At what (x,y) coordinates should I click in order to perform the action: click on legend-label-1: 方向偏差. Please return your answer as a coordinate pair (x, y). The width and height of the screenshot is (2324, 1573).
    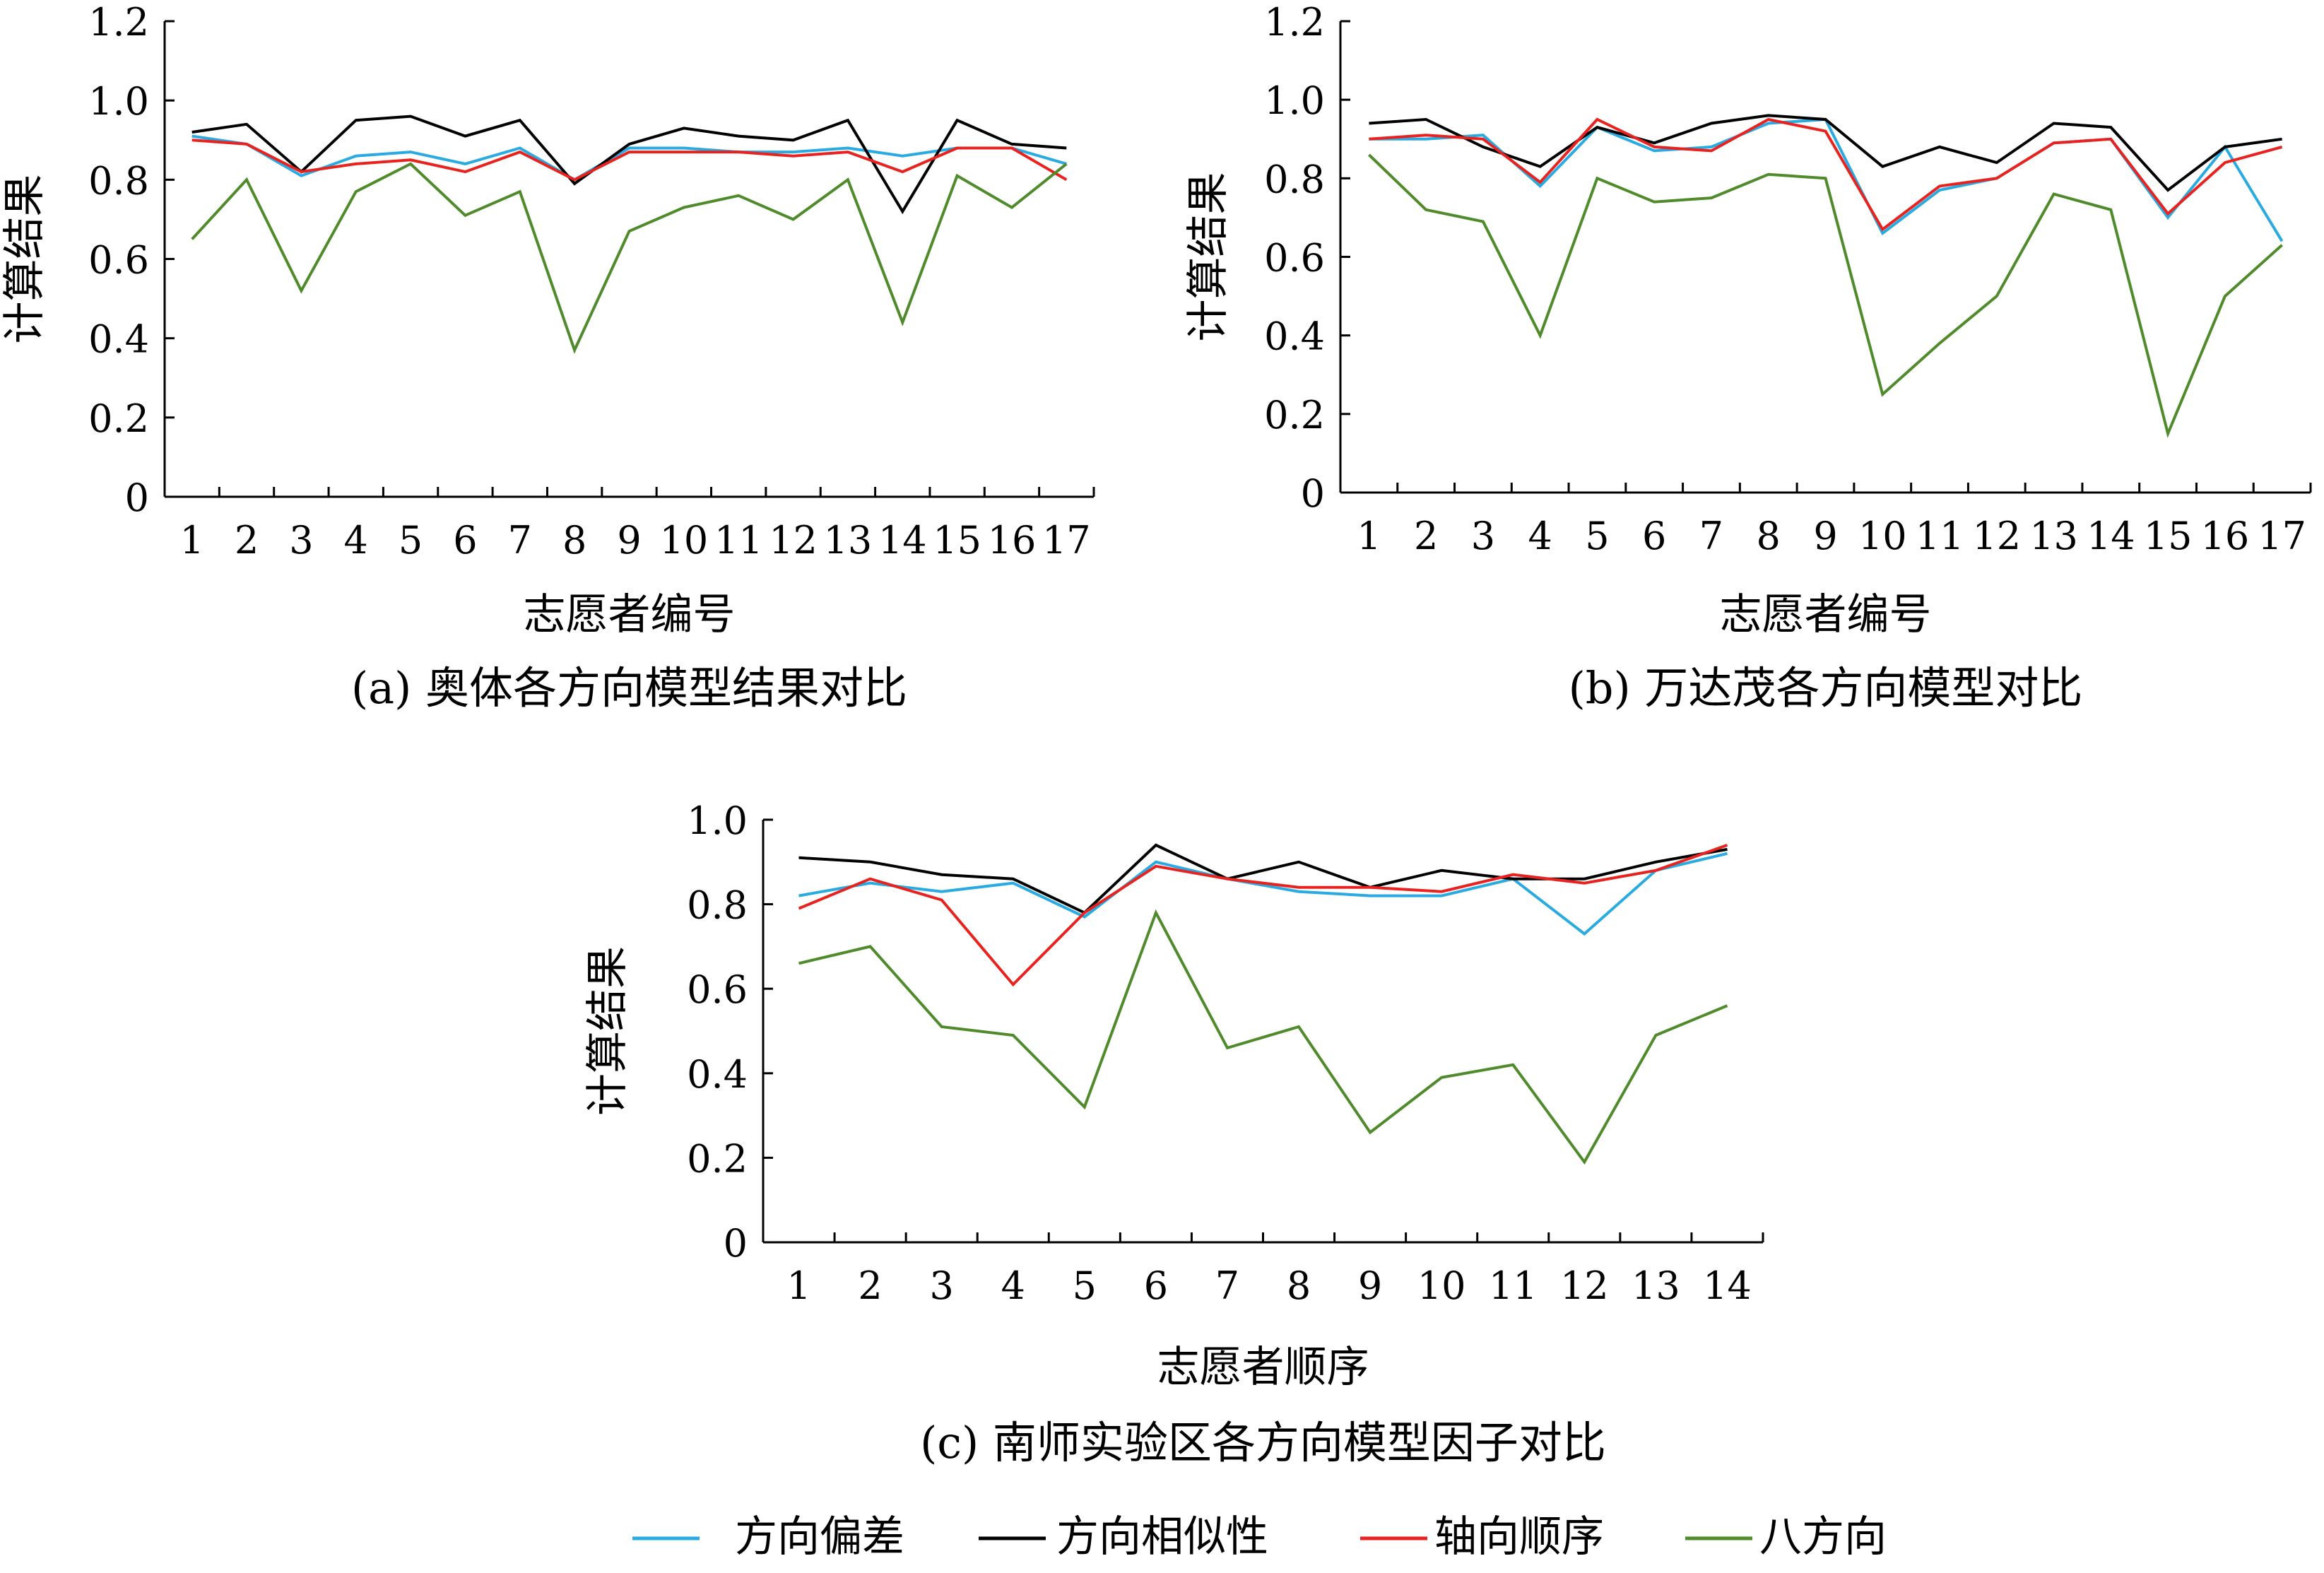
    Looking at the image, I should click on (819, 1537).